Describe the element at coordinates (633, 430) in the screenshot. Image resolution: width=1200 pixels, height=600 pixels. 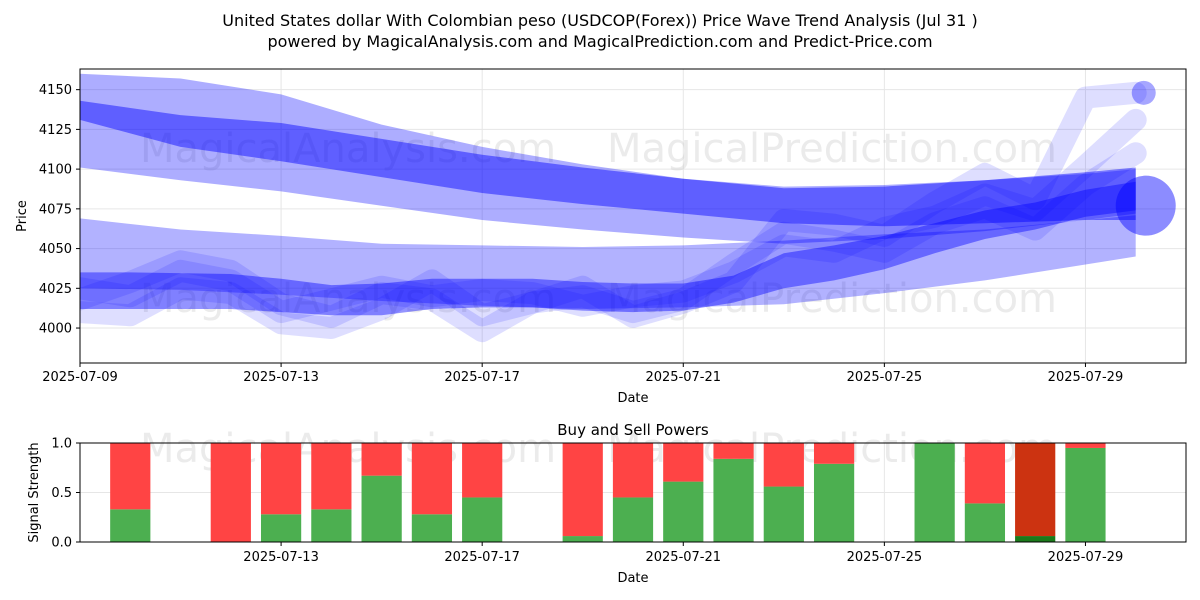
I see `bottom-chart-title: Buy and Sell Powers` at that location.